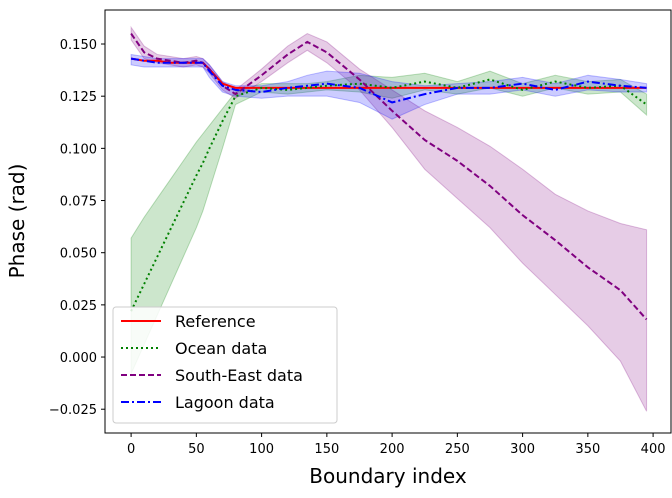 This screenshot has height=498, width=672. I want to click on x-tick-label: 250, so click(457, 449).